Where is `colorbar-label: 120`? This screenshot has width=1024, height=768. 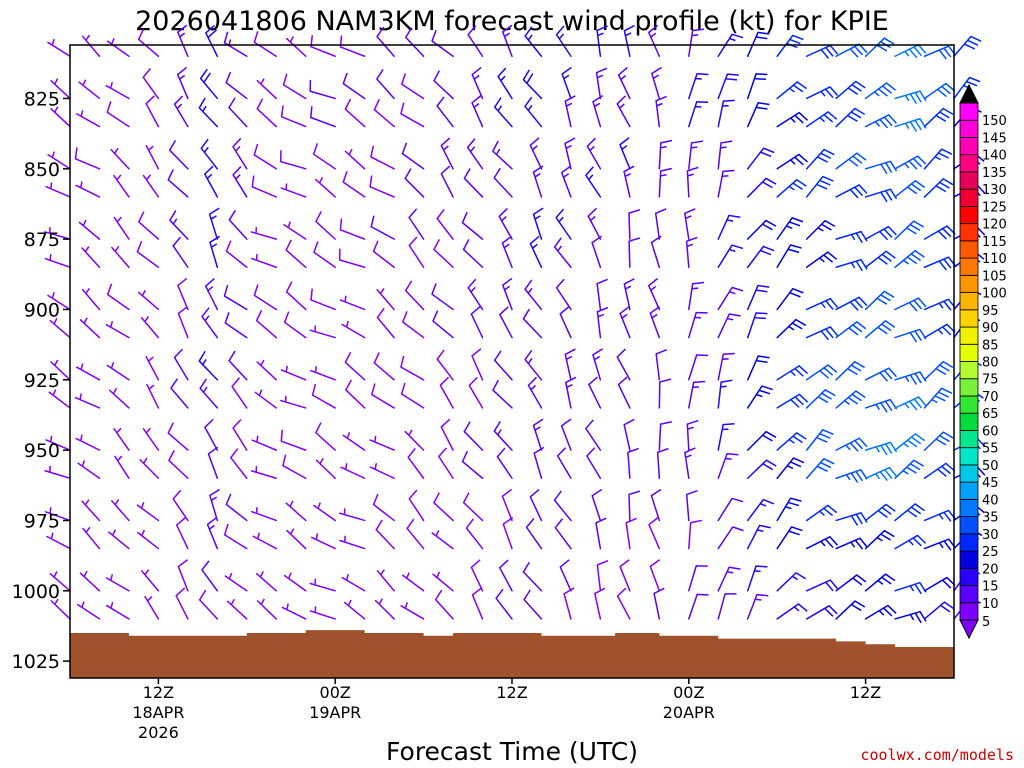
colorbar-label: 120 is located at coordinates (994, 225).